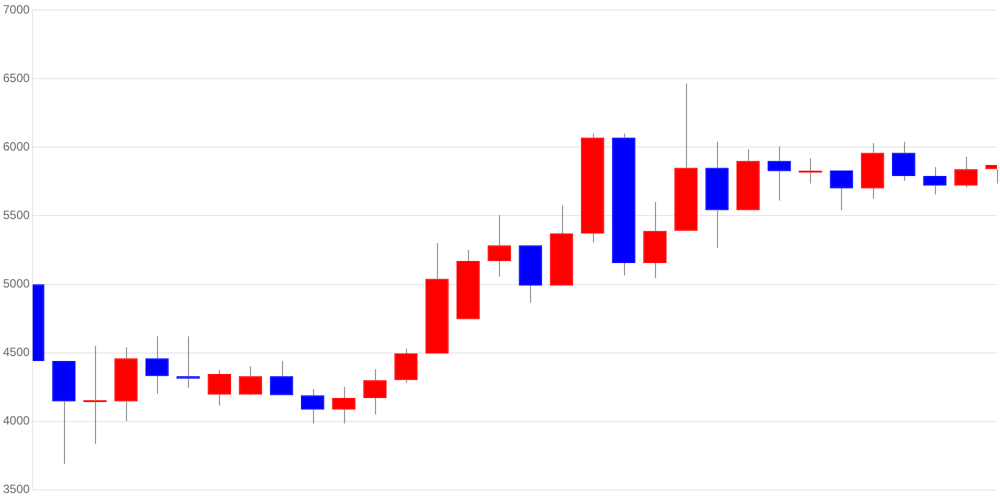 The width and height of the screenshot is (1000, 500). What do you see at coordinates (16, 489) in the screenshot?
I see `y-tick-label: 3500` at bounding box center [16, 489].